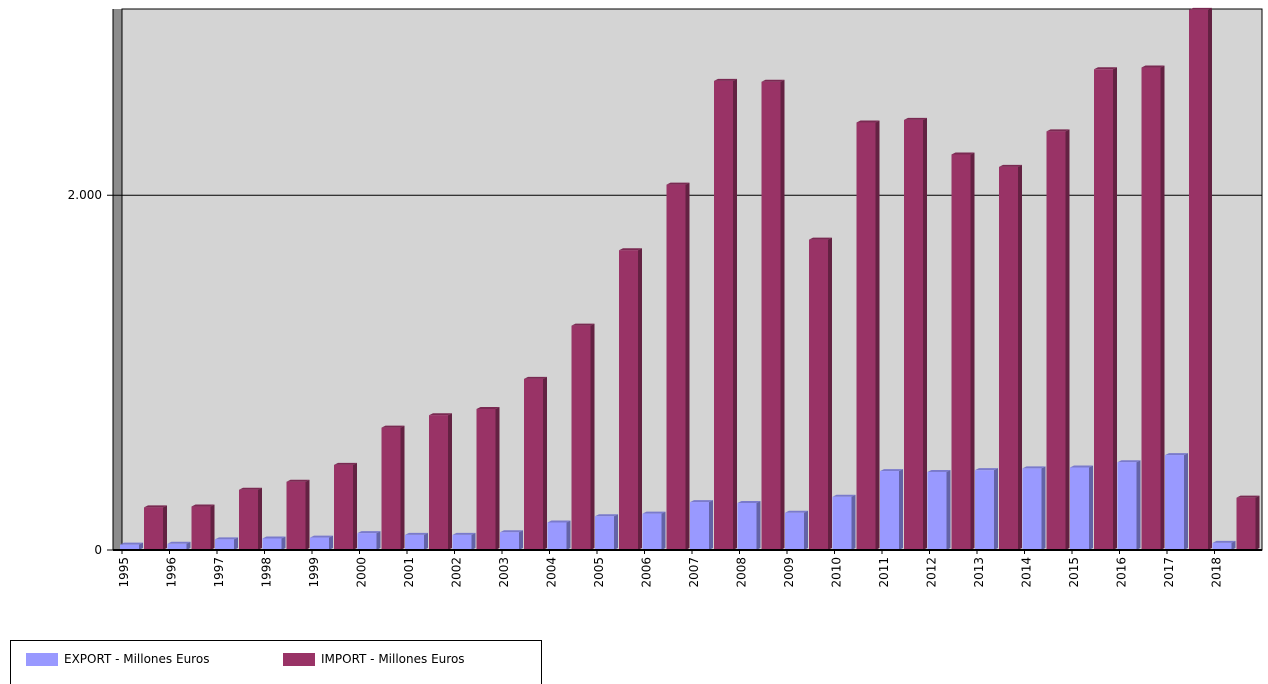  Describe the element at coordinates (742, 572) in the screenshot. I see `x-tick-label: 2008` at that location.